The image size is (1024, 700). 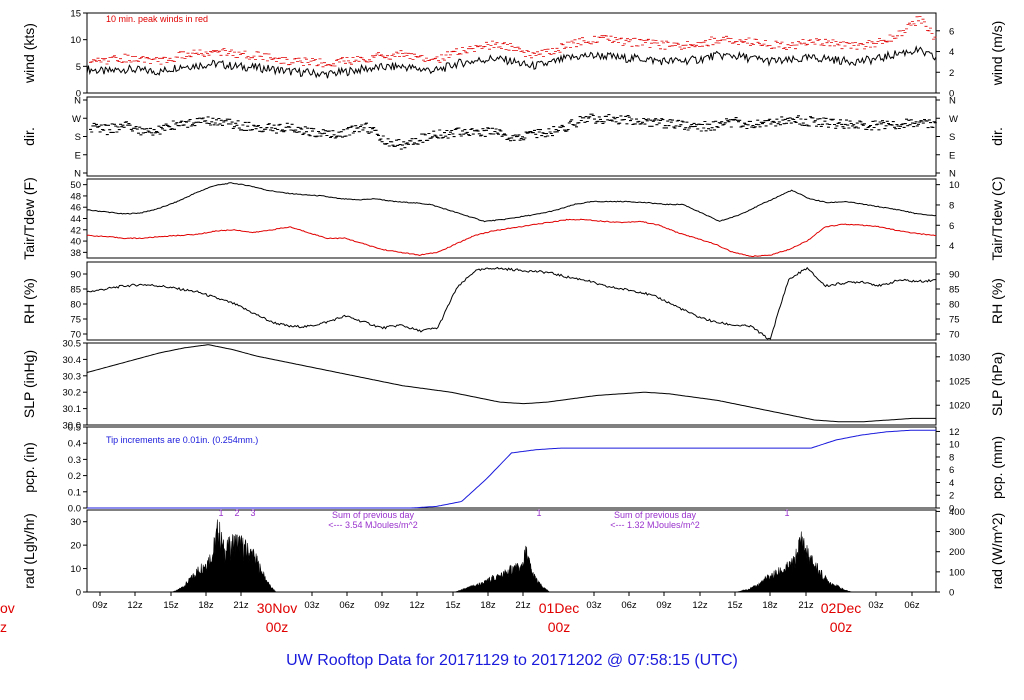 What do you see at coordinates (513, 131) in the screenshot?
I see `series-wind-direction` at bounding box center [513, 131].